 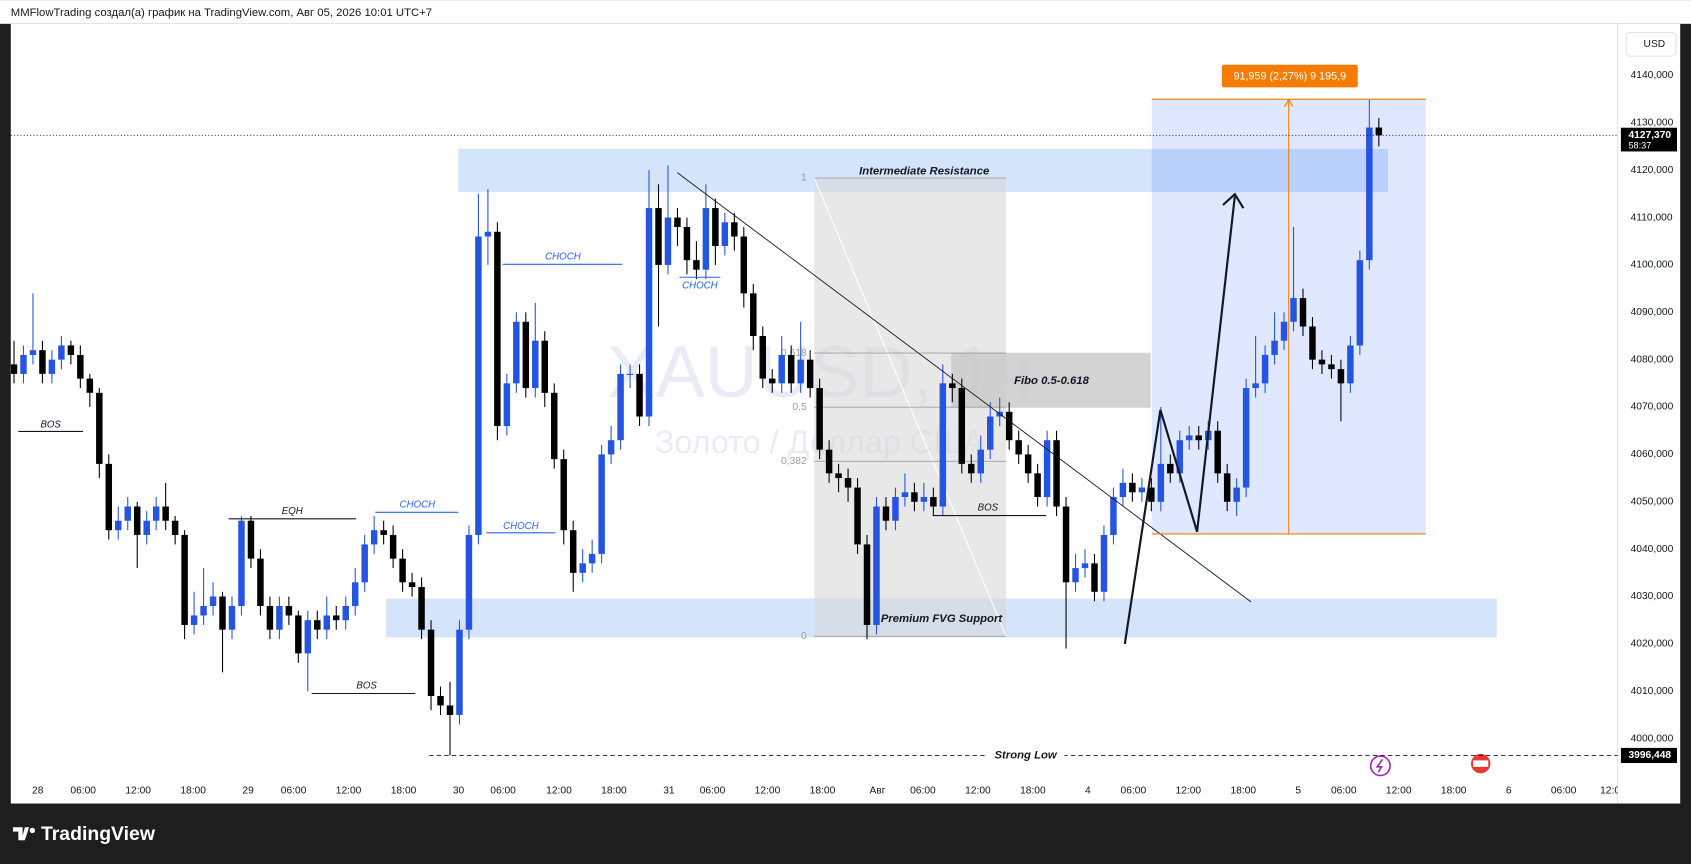 I want to click on y-tick-label: 4090,000, so click(x=1652, y=312).